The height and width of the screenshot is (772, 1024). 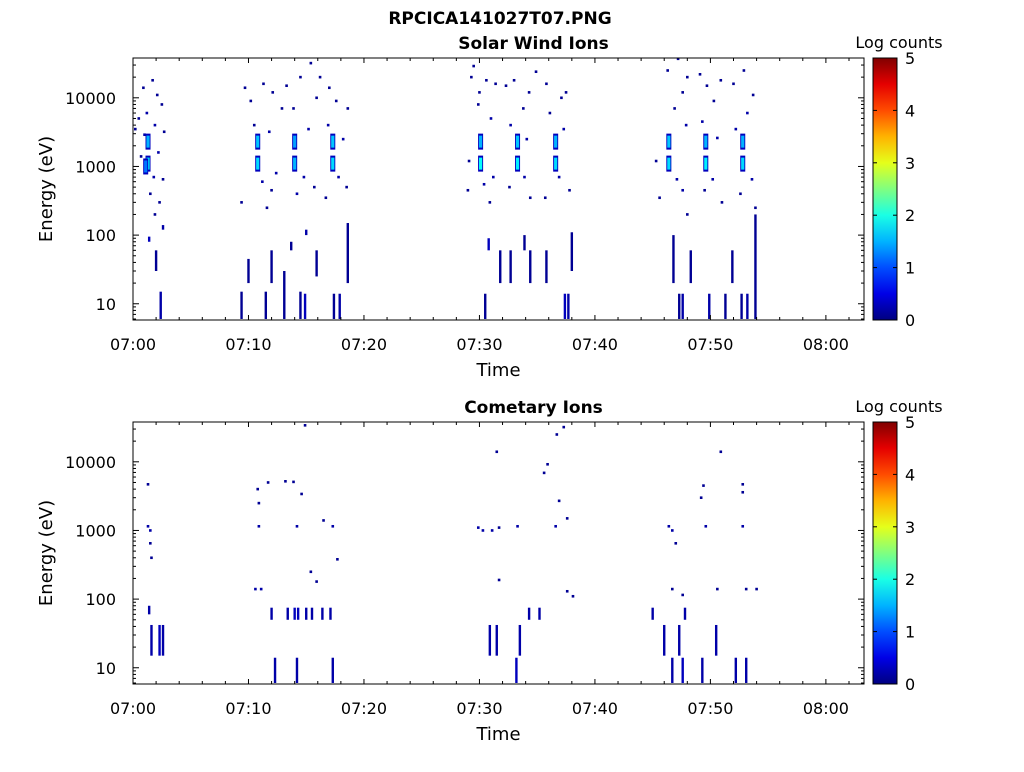 What do you see at coordinates (910, 527) in the screenshot?
I see `colorbar-tick-label: 3` at bounding box center [910, 527].